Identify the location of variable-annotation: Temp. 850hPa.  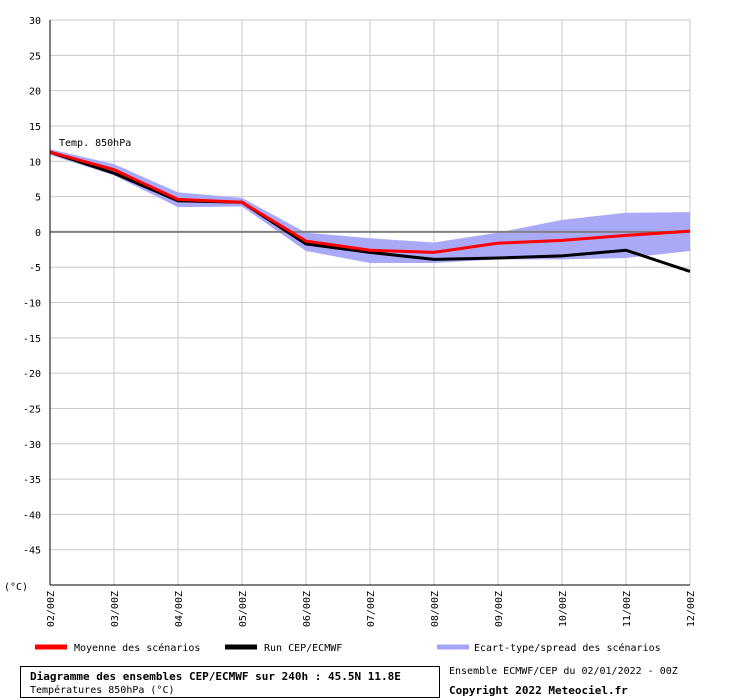
(95, 143).